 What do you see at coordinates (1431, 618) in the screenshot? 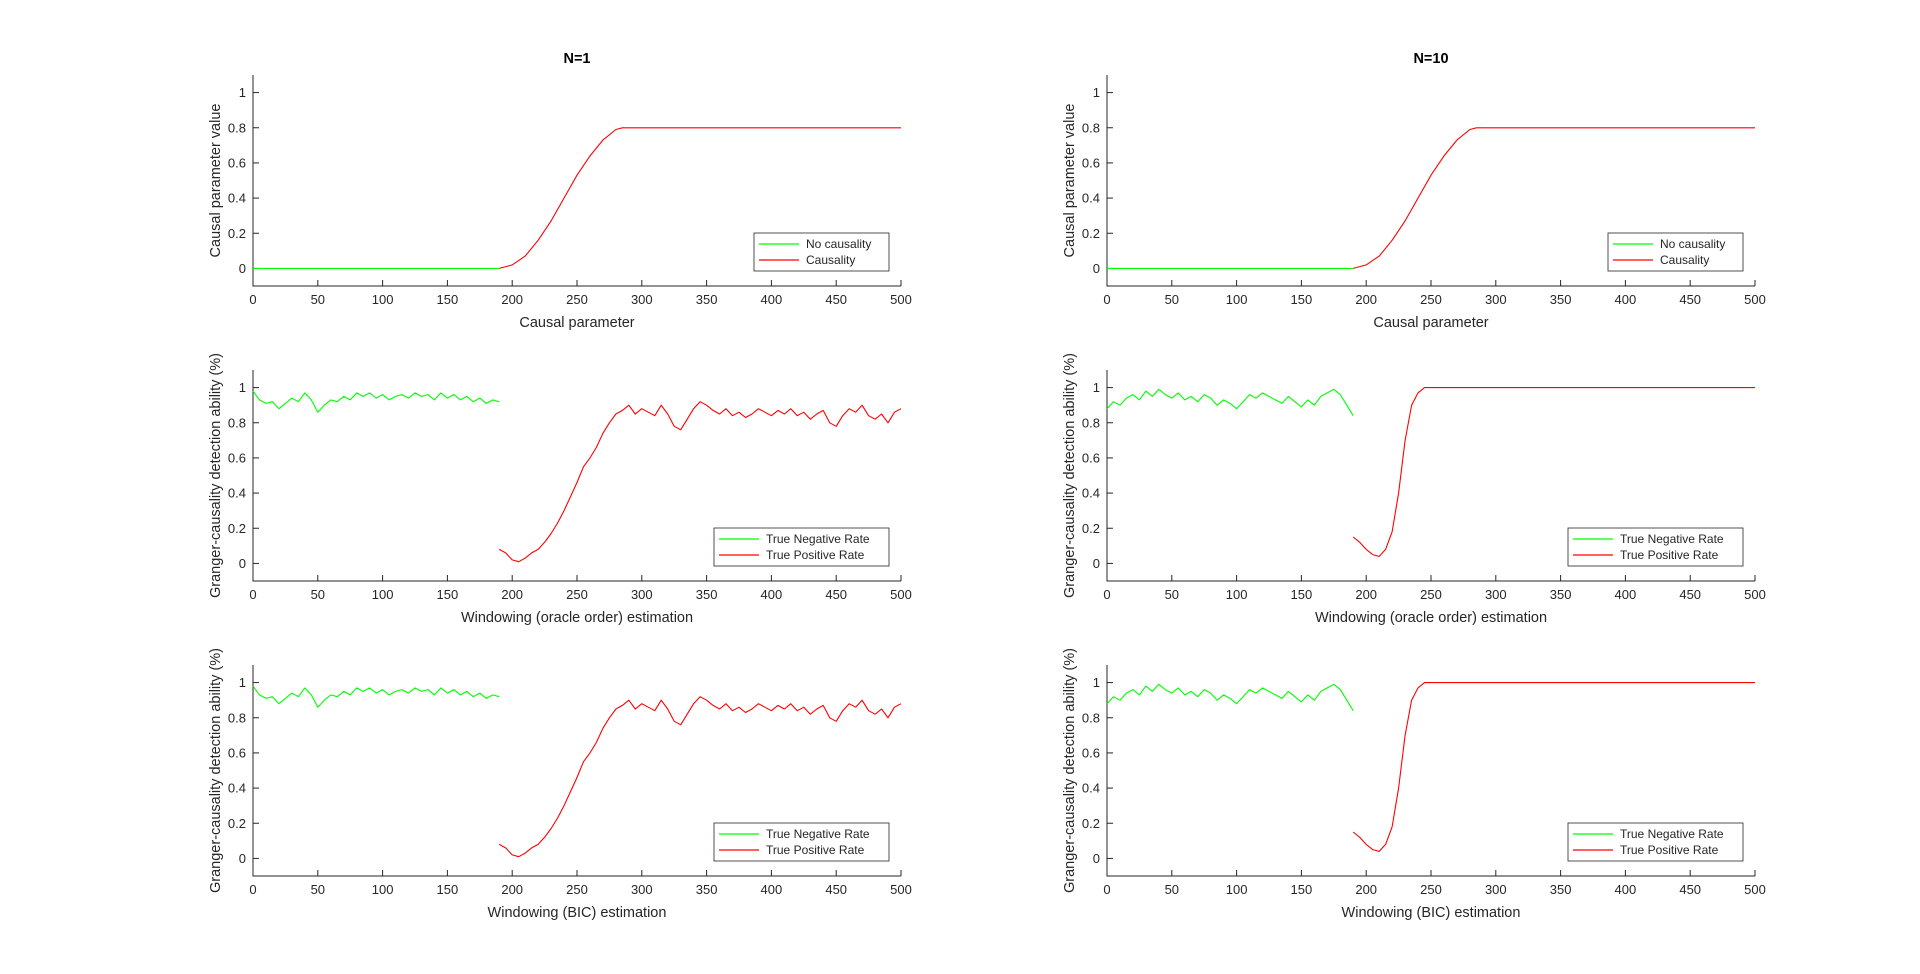
I see `x-axis-label: Windowing (oracle order) estimation` at bounding box center [1431, 618].